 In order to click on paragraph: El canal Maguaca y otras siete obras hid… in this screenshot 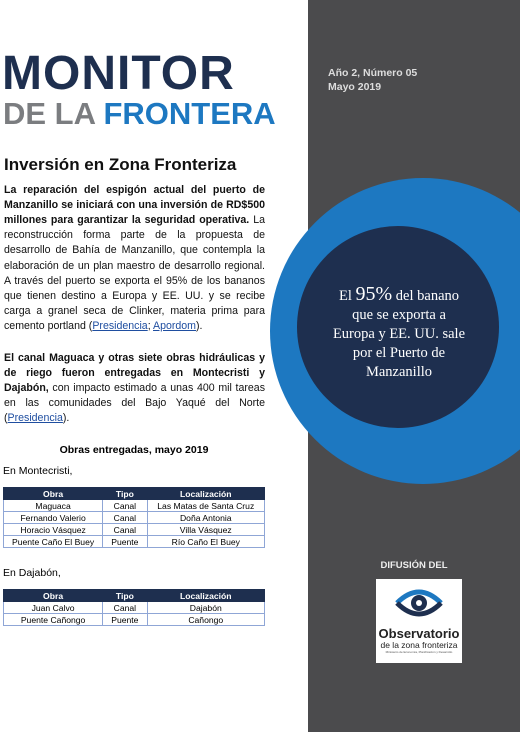, I will do `click(134, 389)`.